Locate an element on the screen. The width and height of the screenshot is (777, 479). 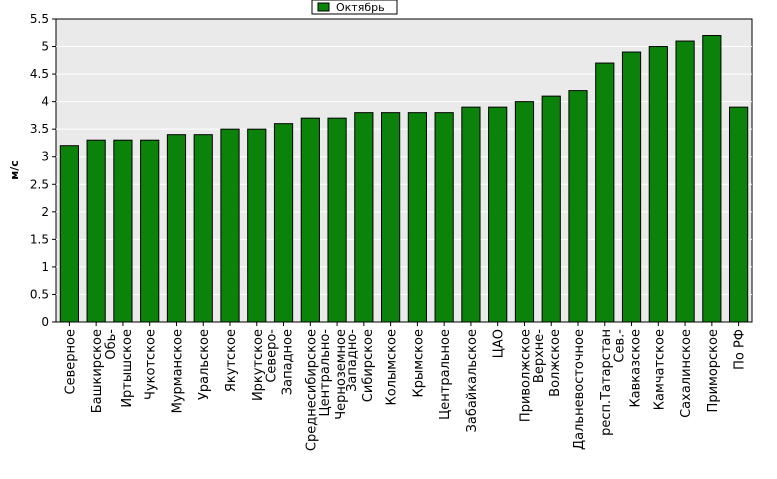
x-tick-label: Чукотское is located at coordinates (151, 364).